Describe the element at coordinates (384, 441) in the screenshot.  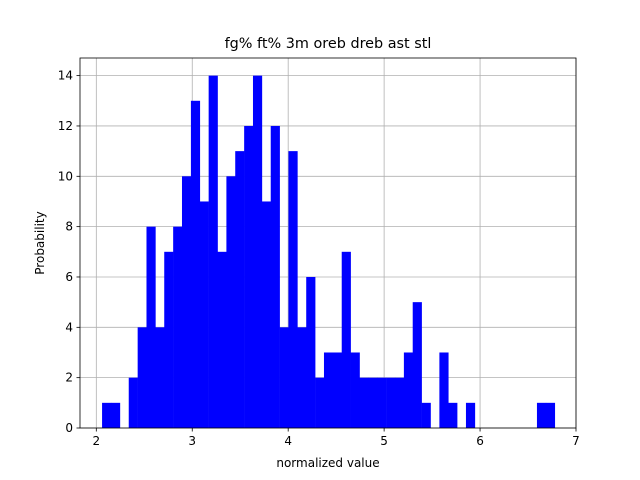
I see `x-tick-label: 5` at that location.